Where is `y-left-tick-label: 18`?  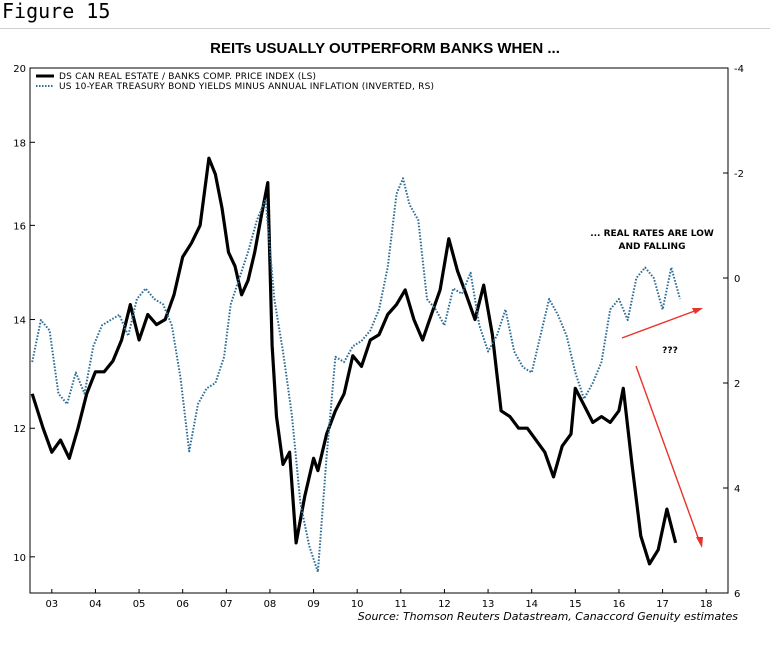 y-left-tick-label: 18 is located at coordinates (19, 143).